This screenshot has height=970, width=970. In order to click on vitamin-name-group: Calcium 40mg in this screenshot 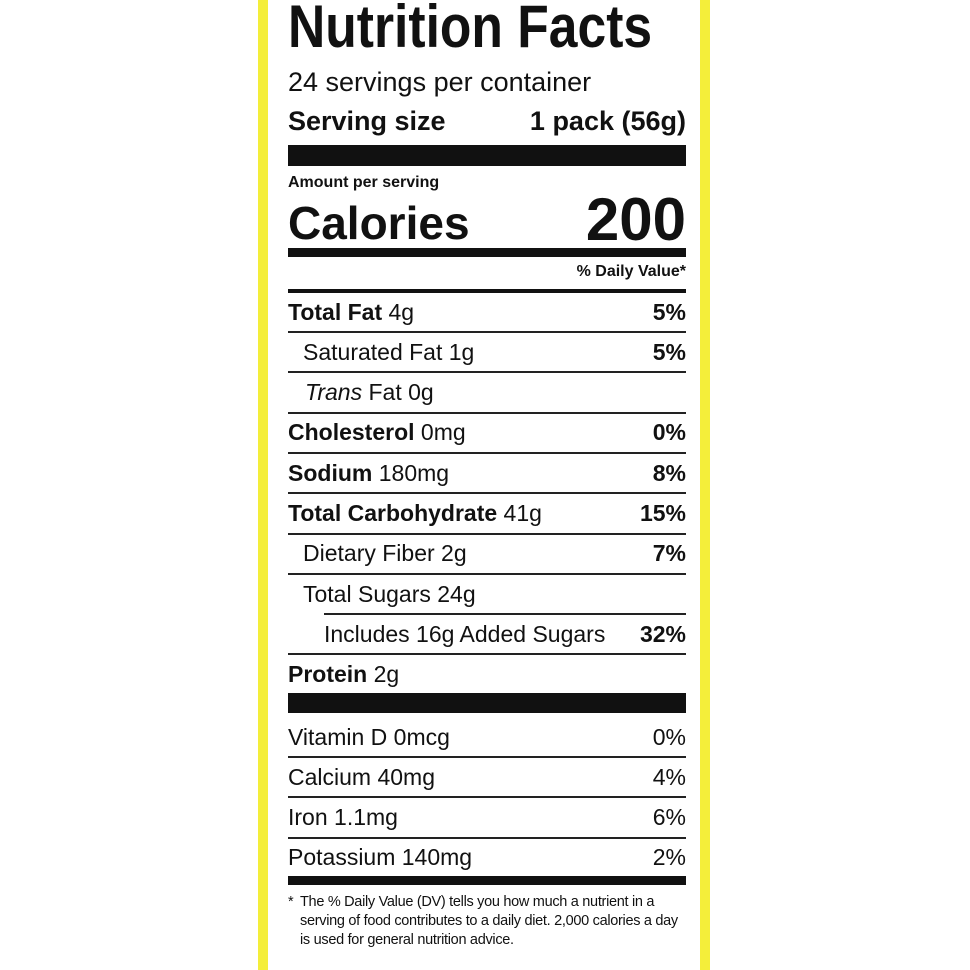, I will do `click(361, 777)`.